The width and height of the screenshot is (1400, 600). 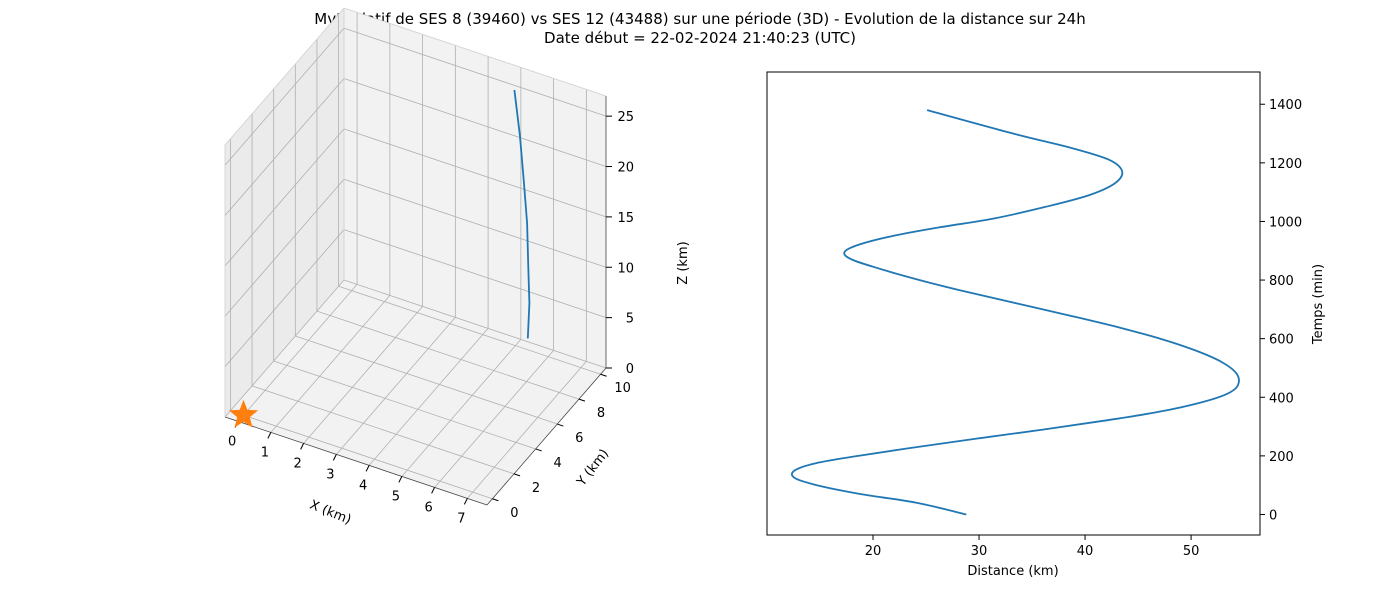 I want to click on x2d-tick-label: 50, so click(x=1191, y=551).